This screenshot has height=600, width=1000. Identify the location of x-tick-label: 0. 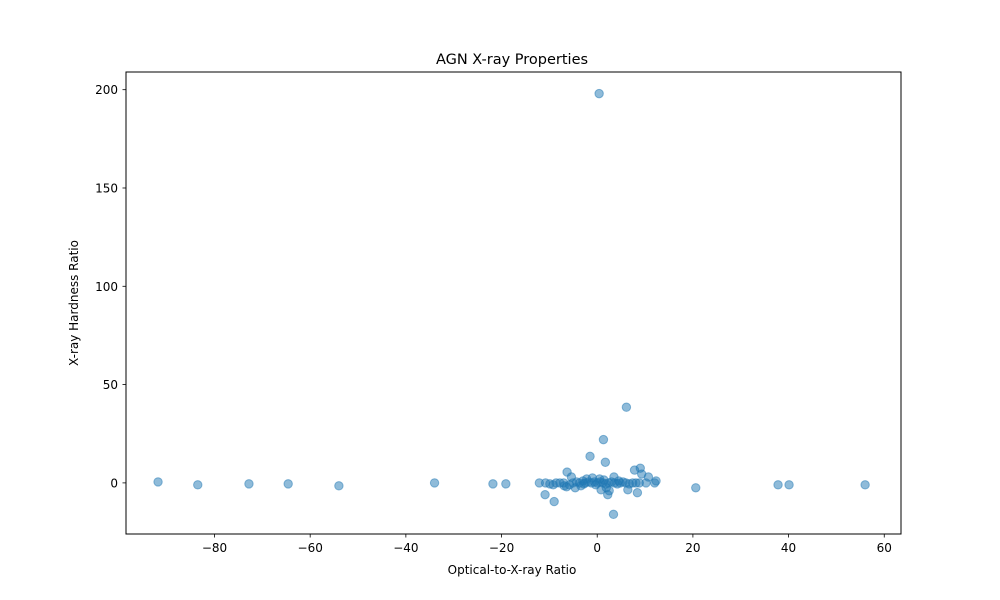
(597, 548).